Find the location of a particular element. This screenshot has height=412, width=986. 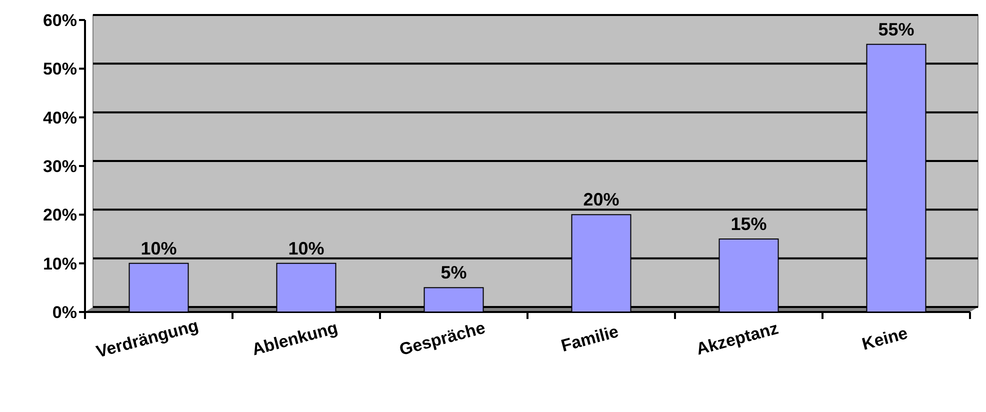

y-tick-label: 60% is located at coordinates (59, 20).